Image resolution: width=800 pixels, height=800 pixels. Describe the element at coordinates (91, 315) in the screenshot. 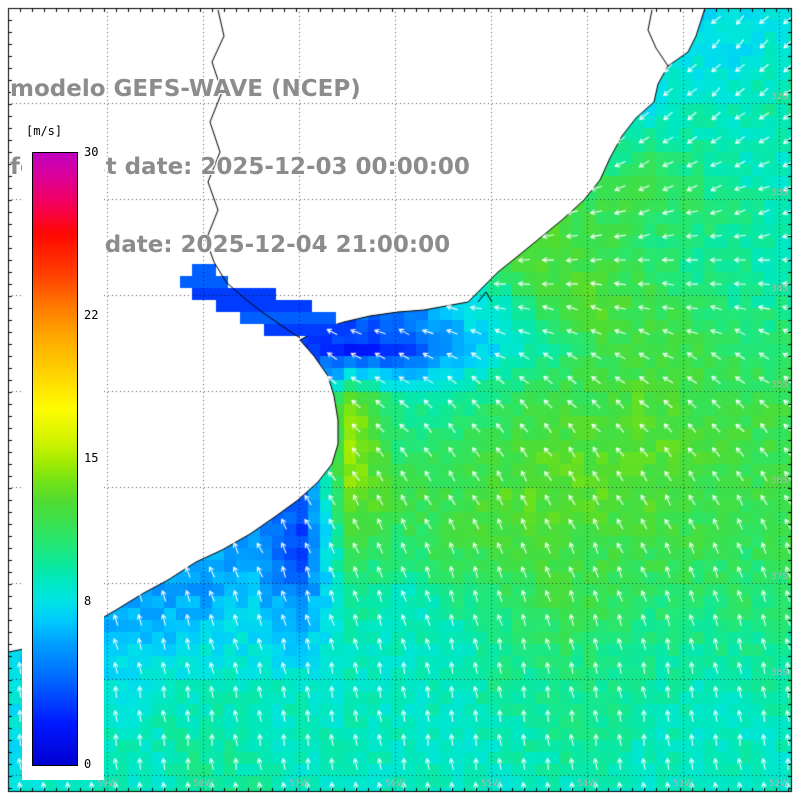

I see `colorbar-tick-label: 22` at that location.